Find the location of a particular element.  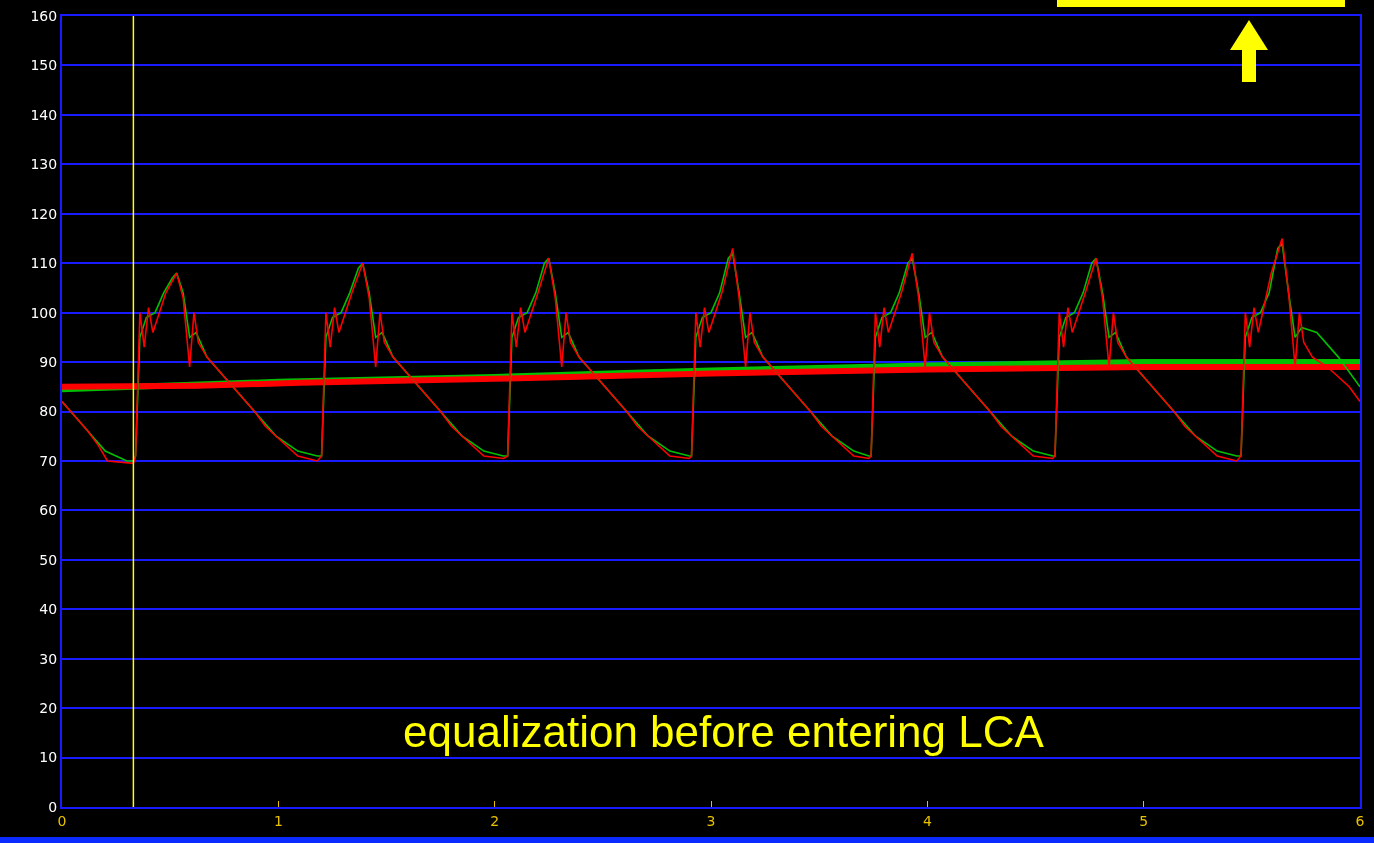

y-tick-label: 150 is located at coordinates (44, 65).